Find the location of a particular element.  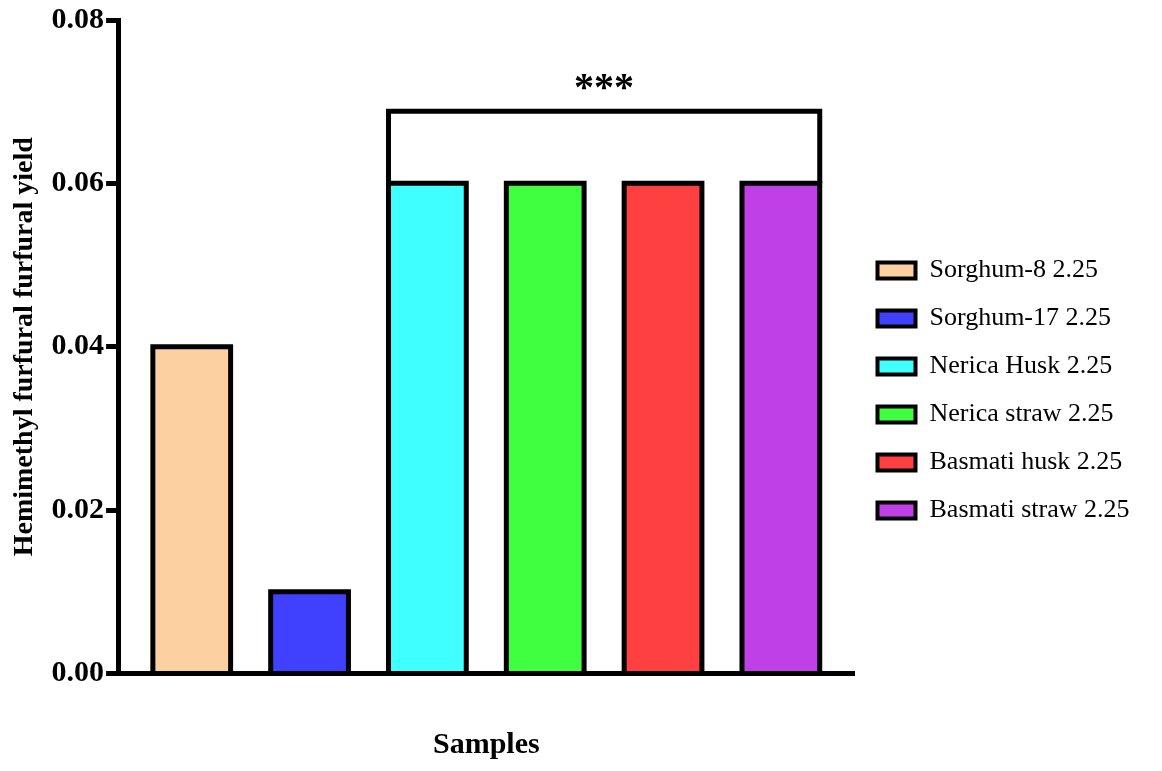

legend-label: Basmati husk 2.25 is located at coordinates (1026, 461).